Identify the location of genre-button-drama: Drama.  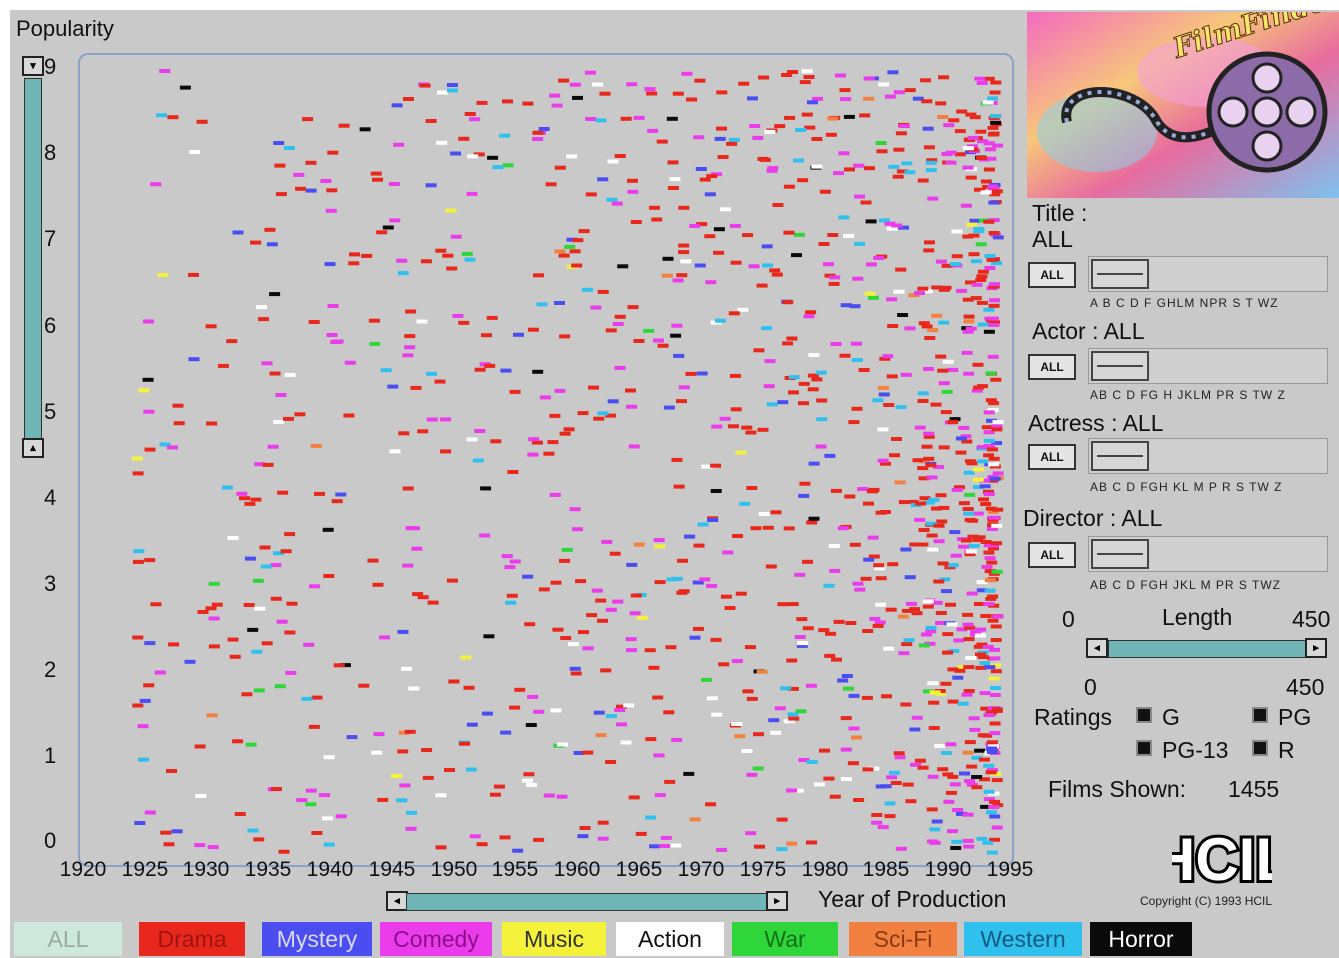
(192, 939).